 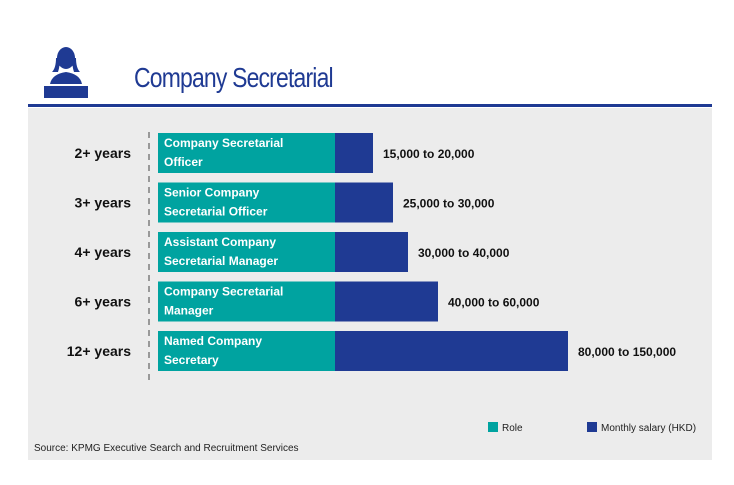 I want to click on role-label: Assistant Company, so click(x=220, y=242).